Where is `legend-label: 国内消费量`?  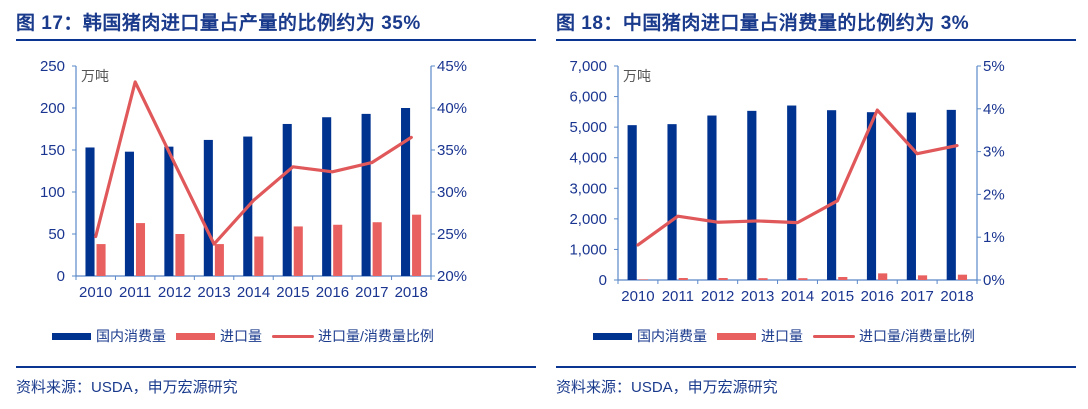 legend-label: 国内消费量 is located at coordinates (672, 336).